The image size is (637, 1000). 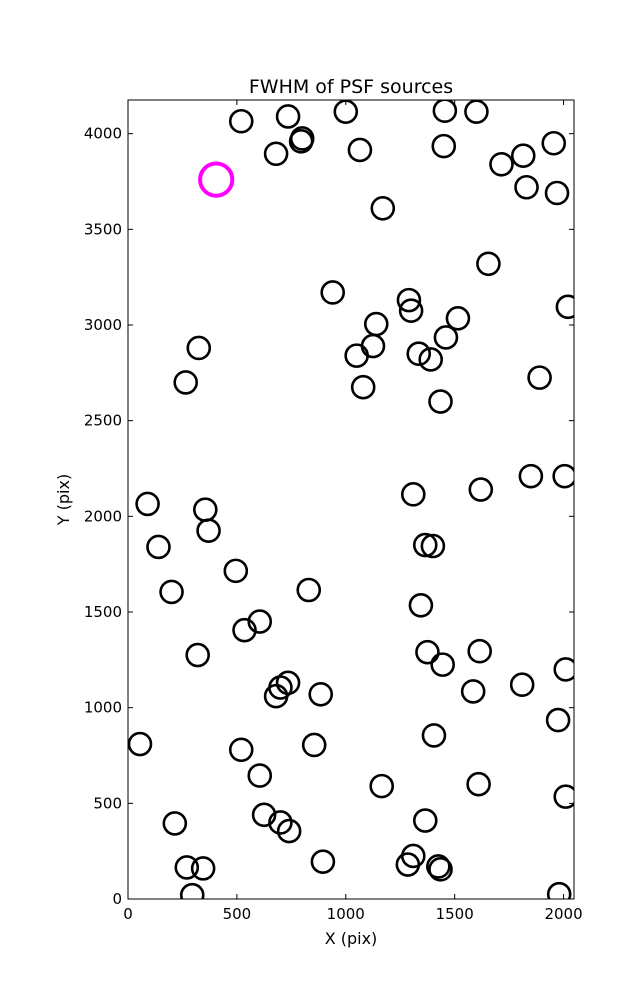 What do you see at coordinates (237, 914) in the screenshot?
I see `x-tick-label: 500` at bounding box center [237, 914].